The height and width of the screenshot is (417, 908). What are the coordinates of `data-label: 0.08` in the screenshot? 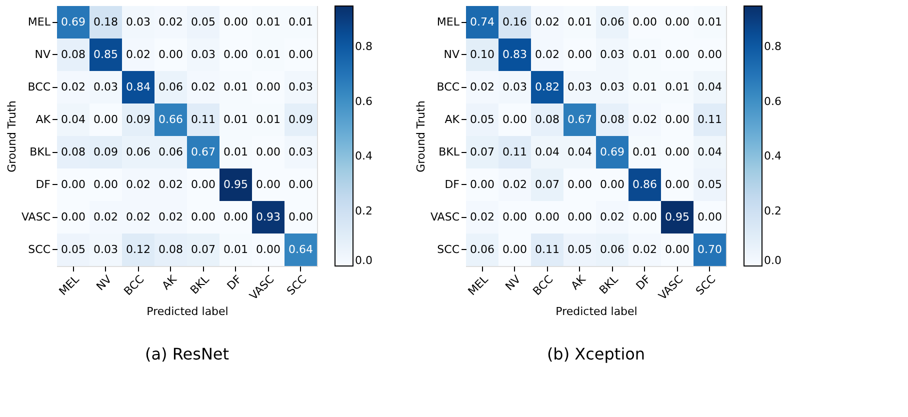 It's located at (547, 119).